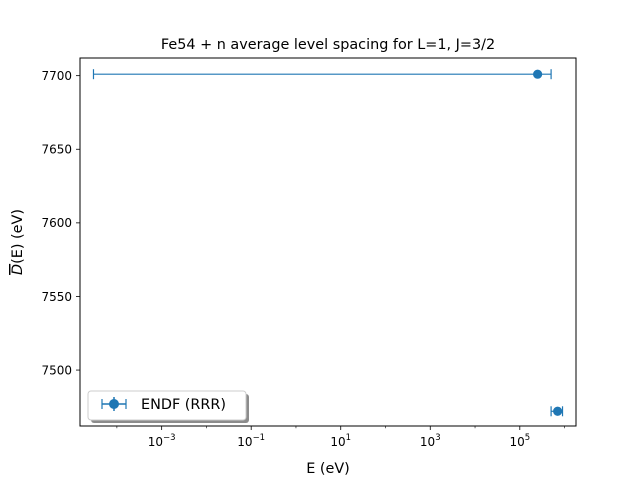  What do you see at coordinates (56, 150) in the screenshot?
I see `y-tick-label: 7650` at bounding box center [56, 150].